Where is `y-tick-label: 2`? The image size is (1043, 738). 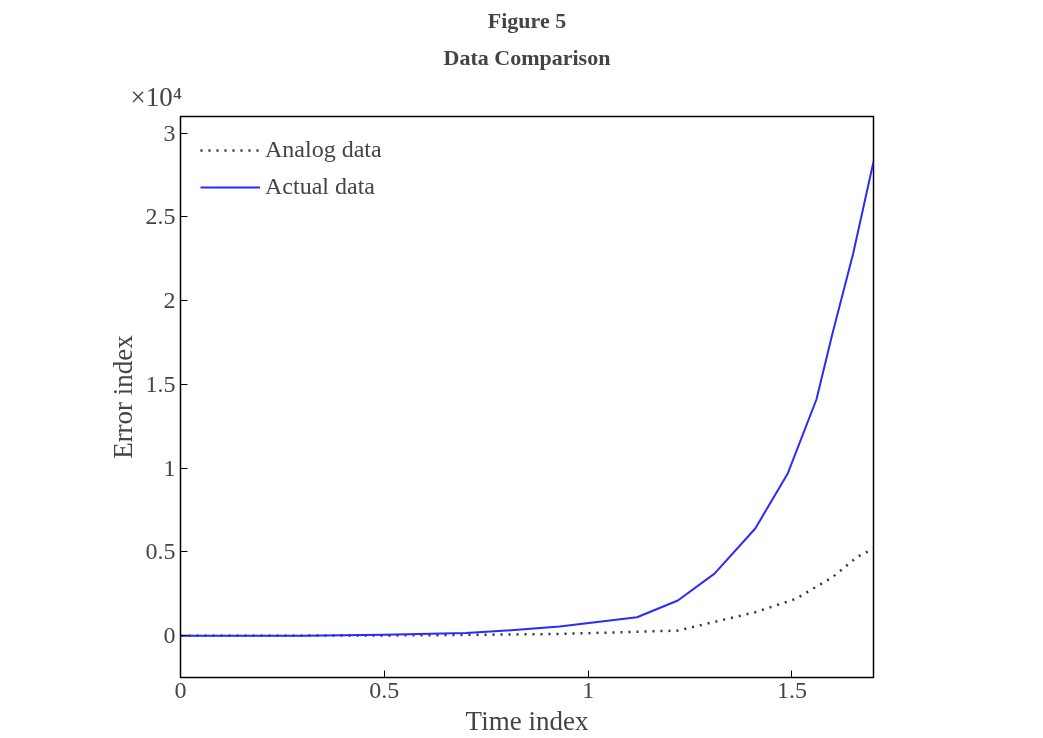
y-tick-label: 2 is located at coordinates (169, 300).